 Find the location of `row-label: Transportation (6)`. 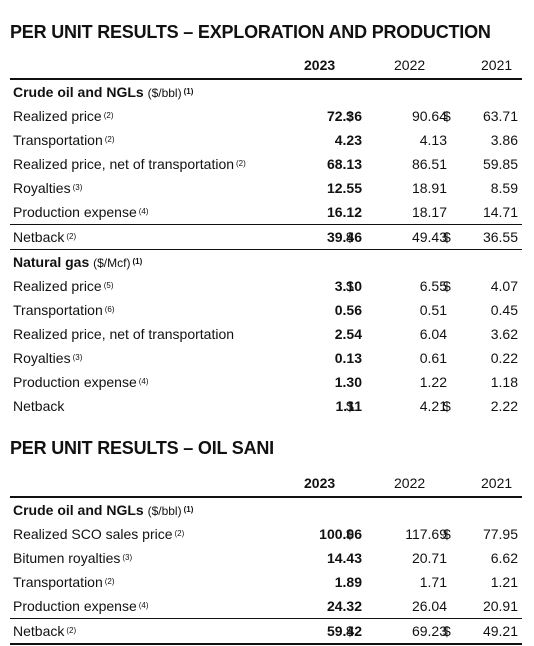

row-label: Transportation (6) is located at coordinates (64, 311).